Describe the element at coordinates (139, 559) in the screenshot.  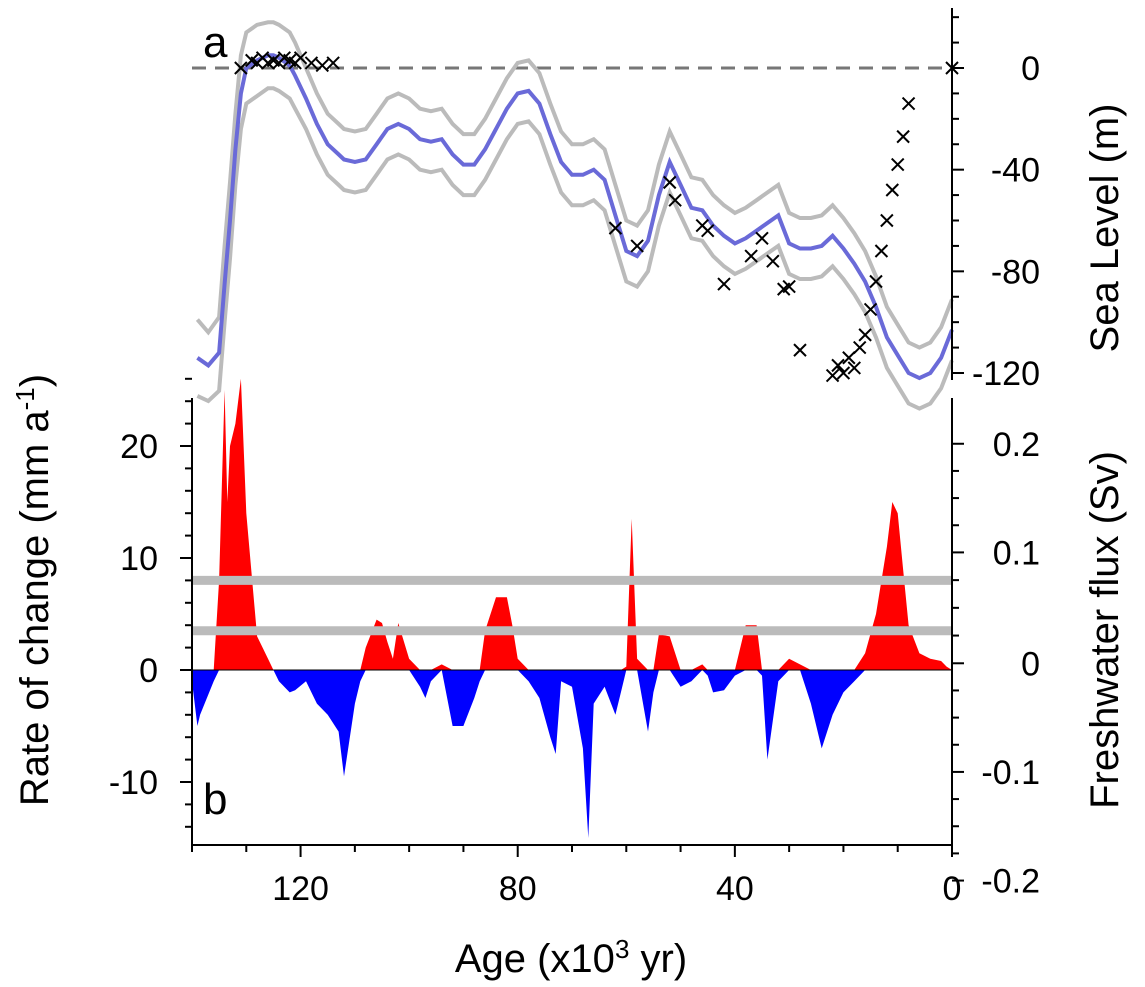
I see `rate-tick-label: 10` at that location.